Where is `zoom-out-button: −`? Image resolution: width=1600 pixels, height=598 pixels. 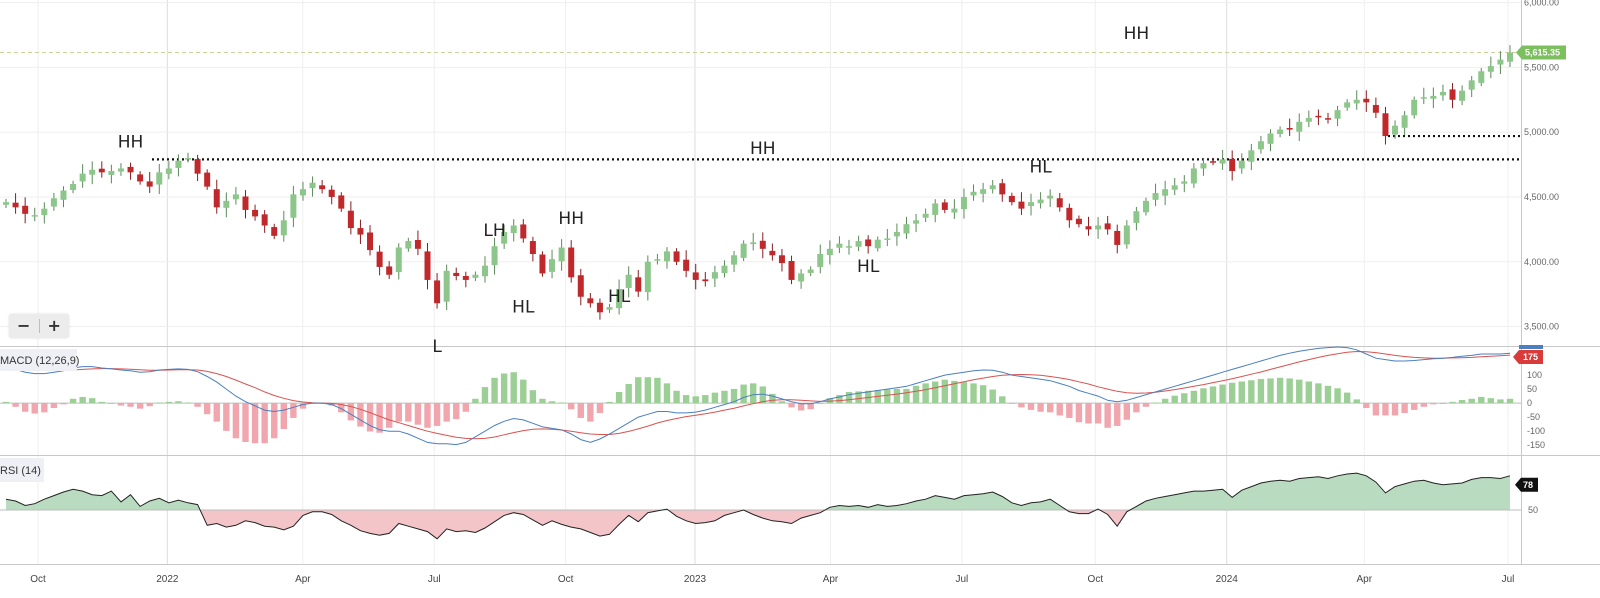
zoom-out-button: − is located at coordinates (24, 326).